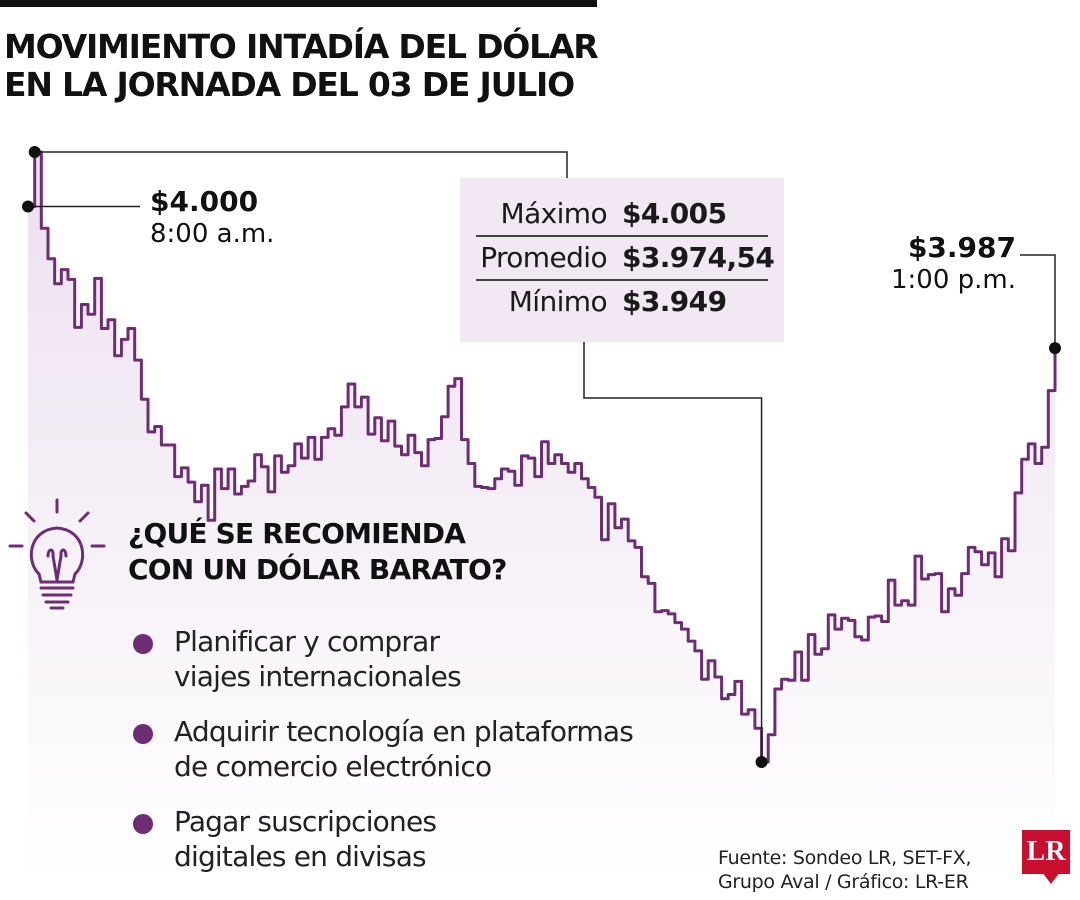  Describe the element at coordinates (953, 280) in the screenshot. I see `close-time: 1:00 p.m.` at that location.